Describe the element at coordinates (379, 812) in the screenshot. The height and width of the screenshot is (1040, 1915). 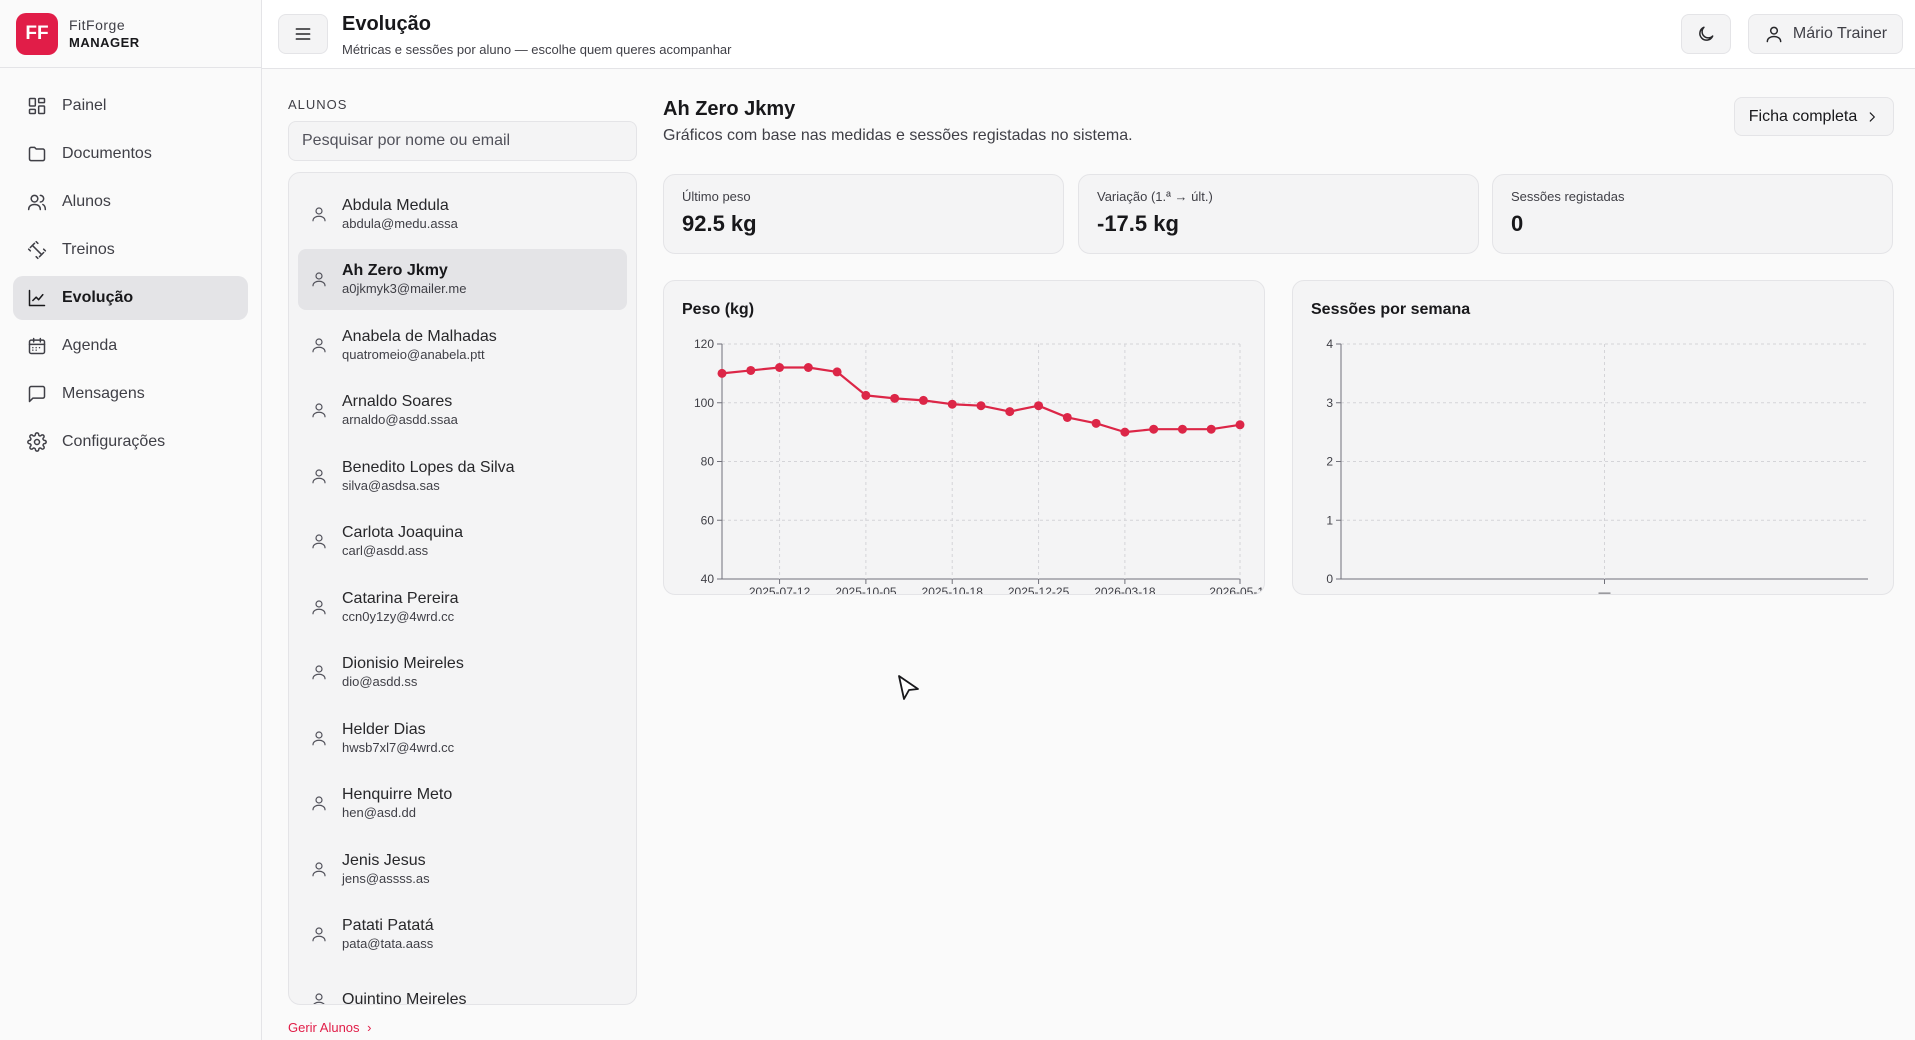
I see `student-email: hen@asd.dd` at that location.